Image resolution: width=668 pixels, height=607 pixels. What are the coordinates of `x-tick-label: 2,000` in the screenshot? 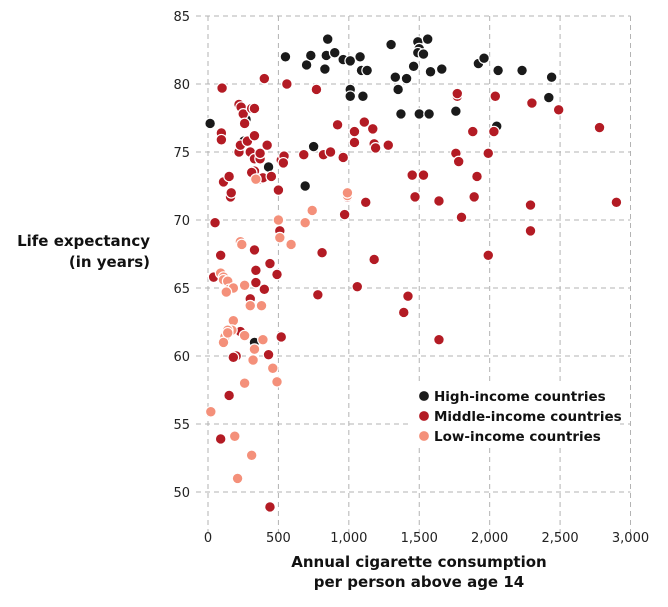 It's located at (489, 538).